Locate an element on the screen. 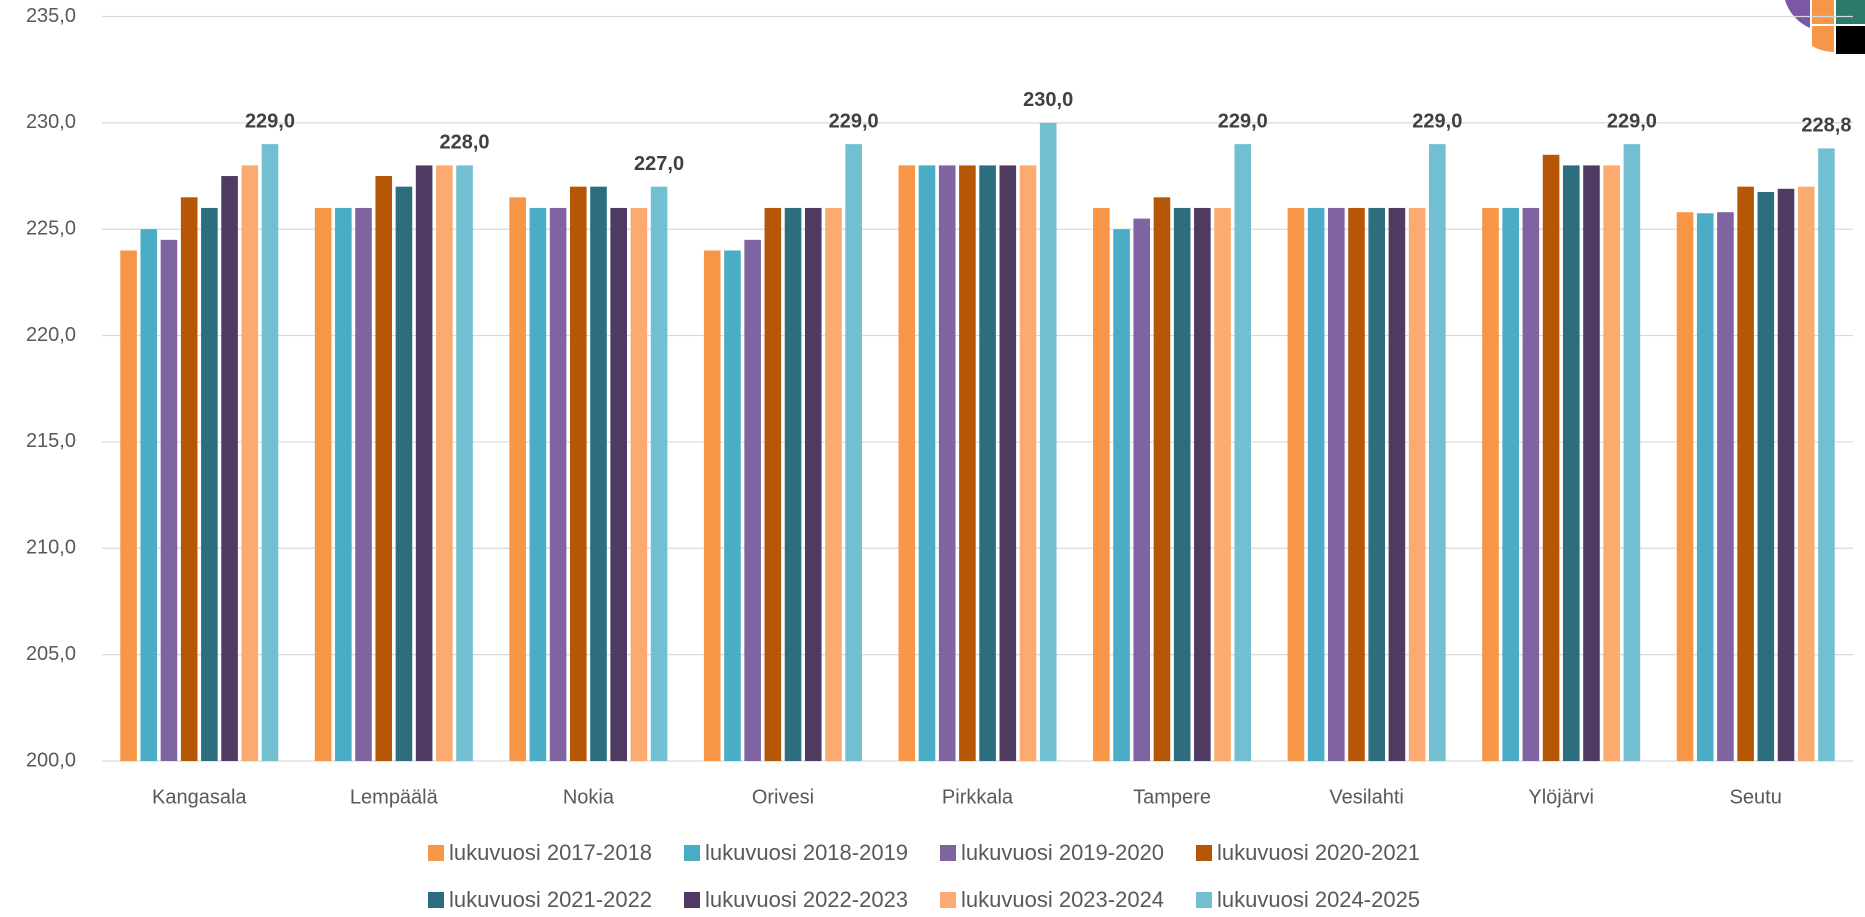  legend-label: lukuvuosi 2022-2023 is located at coordinates (806, 899).